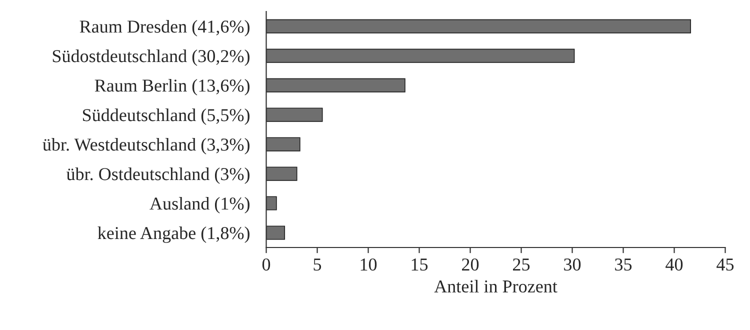 Image resolution: width=750 pixels, height=330 pixels. Describe the element at coordinates (674, 264) in the screenshot. I see `x-tick-label: 40` at that location.